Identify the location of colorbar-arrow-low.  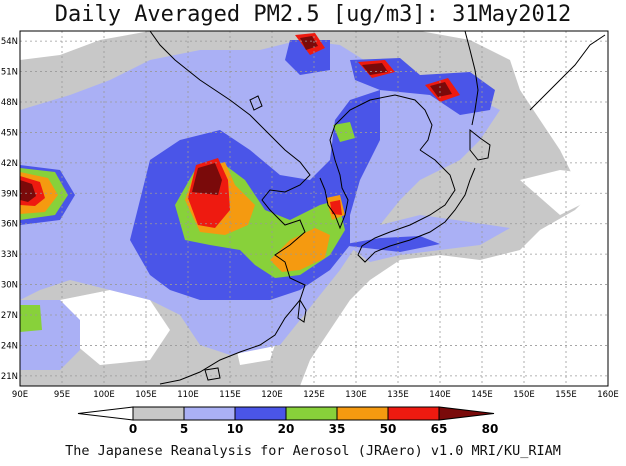
(105, 413).